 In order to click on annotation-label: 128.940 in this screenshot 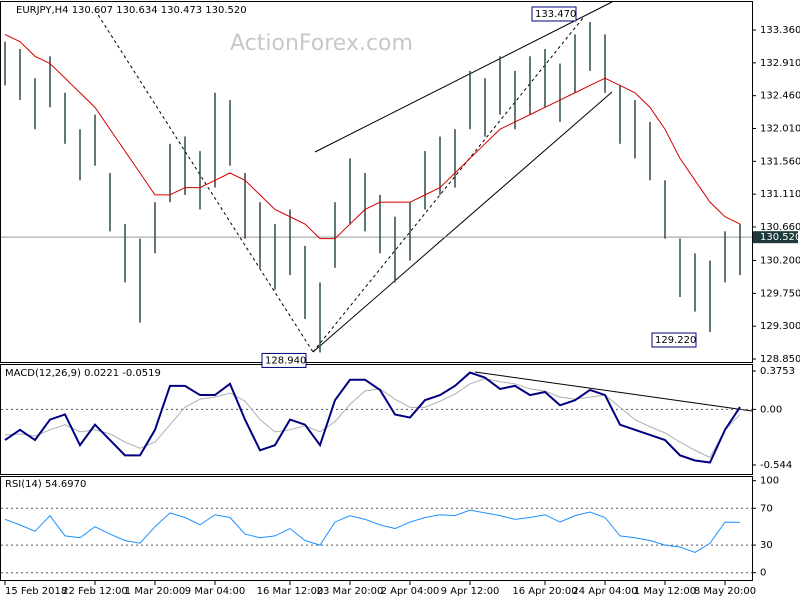, I will do `click(285, 360)`.